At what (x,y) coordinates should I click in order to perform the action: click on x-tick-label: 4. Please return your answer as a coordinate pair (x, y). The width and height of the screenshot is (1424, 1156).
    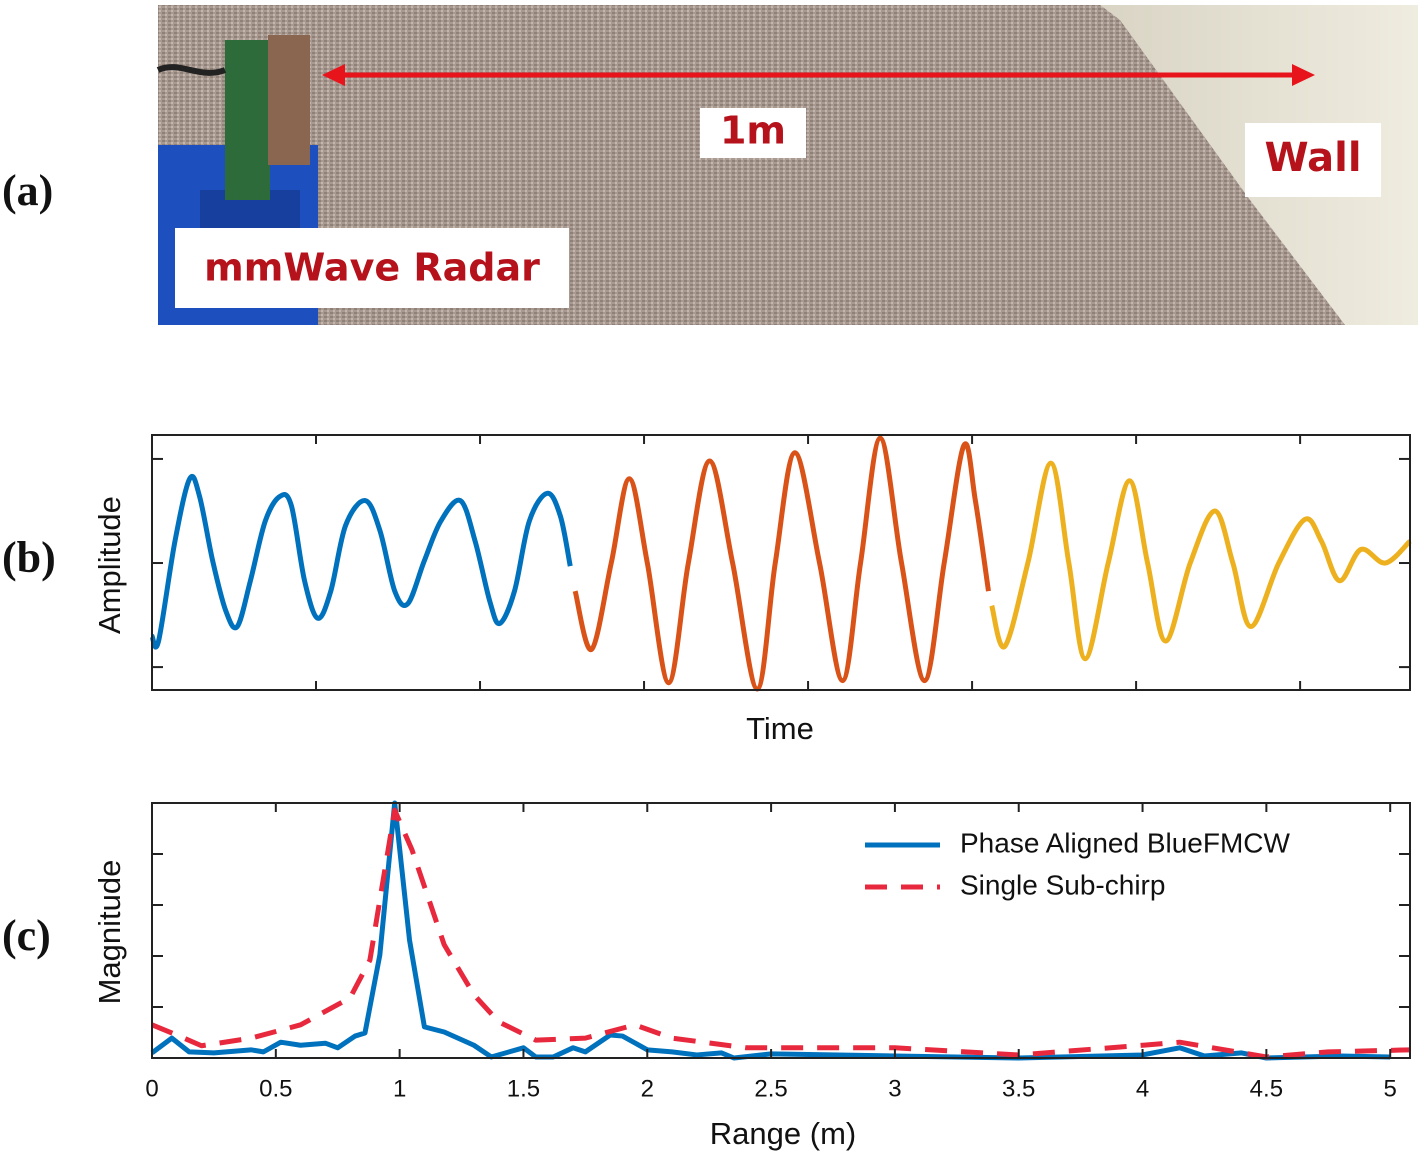
    Looking at the image, I should click on (1142, 1088).